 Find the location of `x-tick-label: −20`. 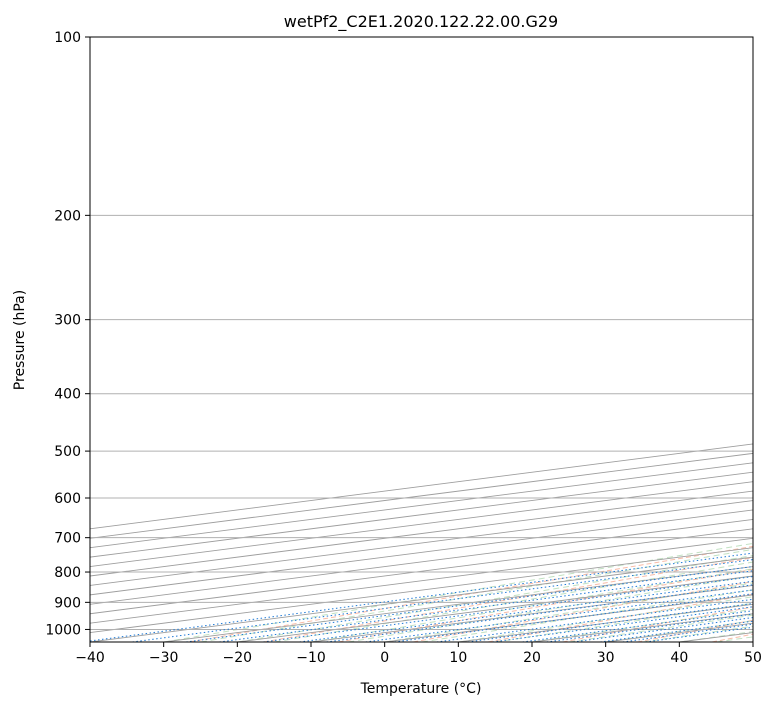

x-tick-label: −20 is located at coordinates (238, 658).